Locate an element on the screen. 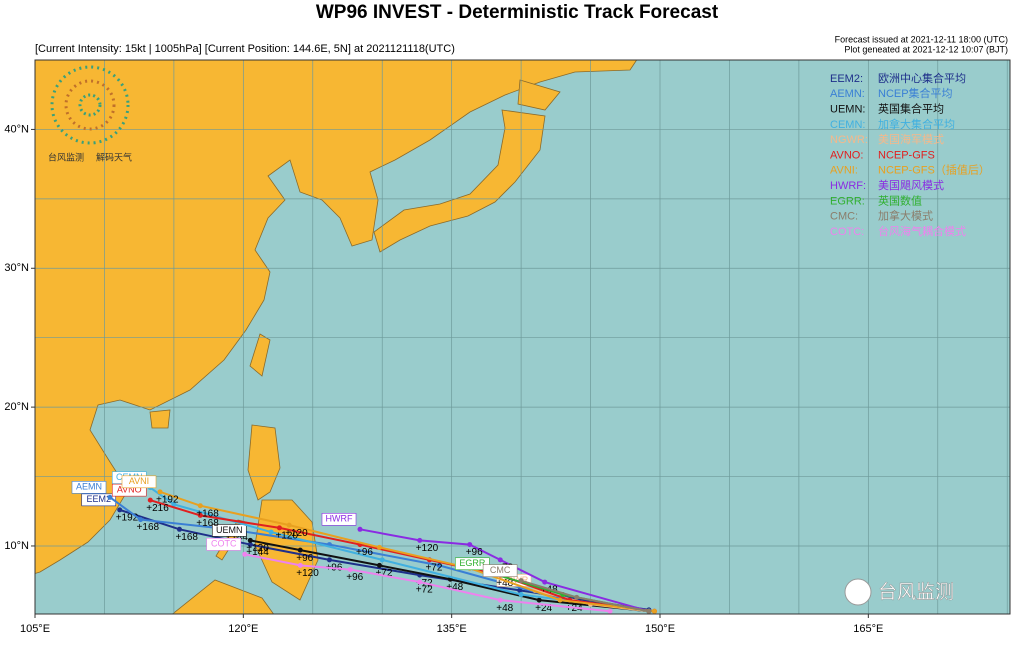 The height and width of the screenshot is (650, 1035). hainan is located at coordinates (160, 419).